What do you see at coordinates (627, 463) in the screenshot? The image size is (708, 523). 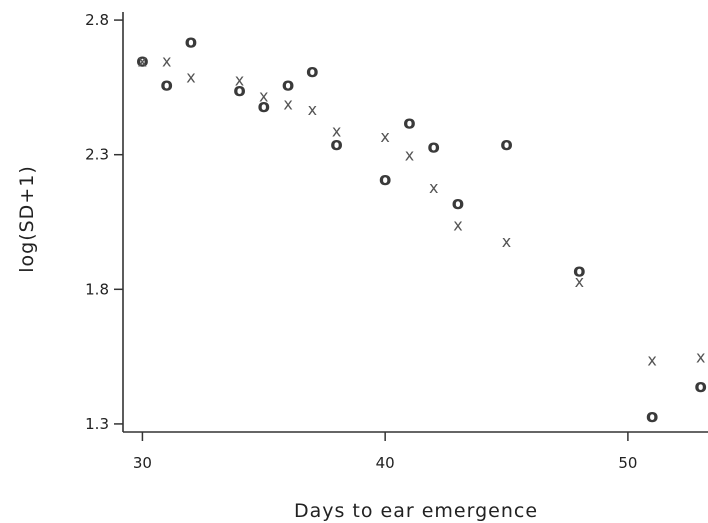 I see `x-tick-label: 50` at bounding box center [627, 463].